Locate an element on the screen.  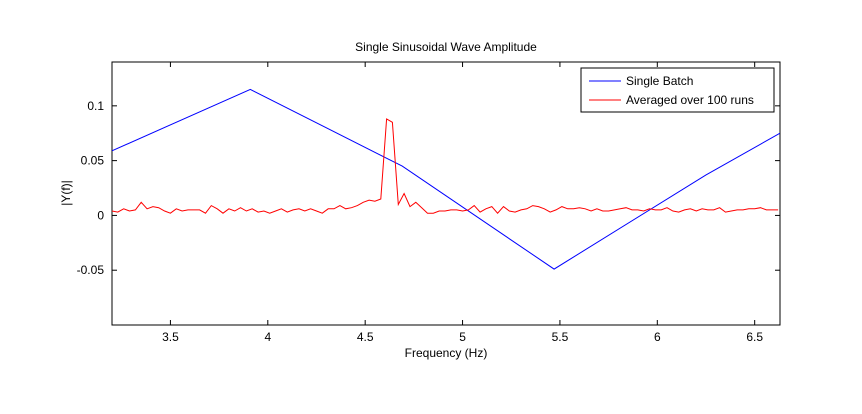
legend: Single Batch Averaged over 100 runs is located at coordinates (677, 90).